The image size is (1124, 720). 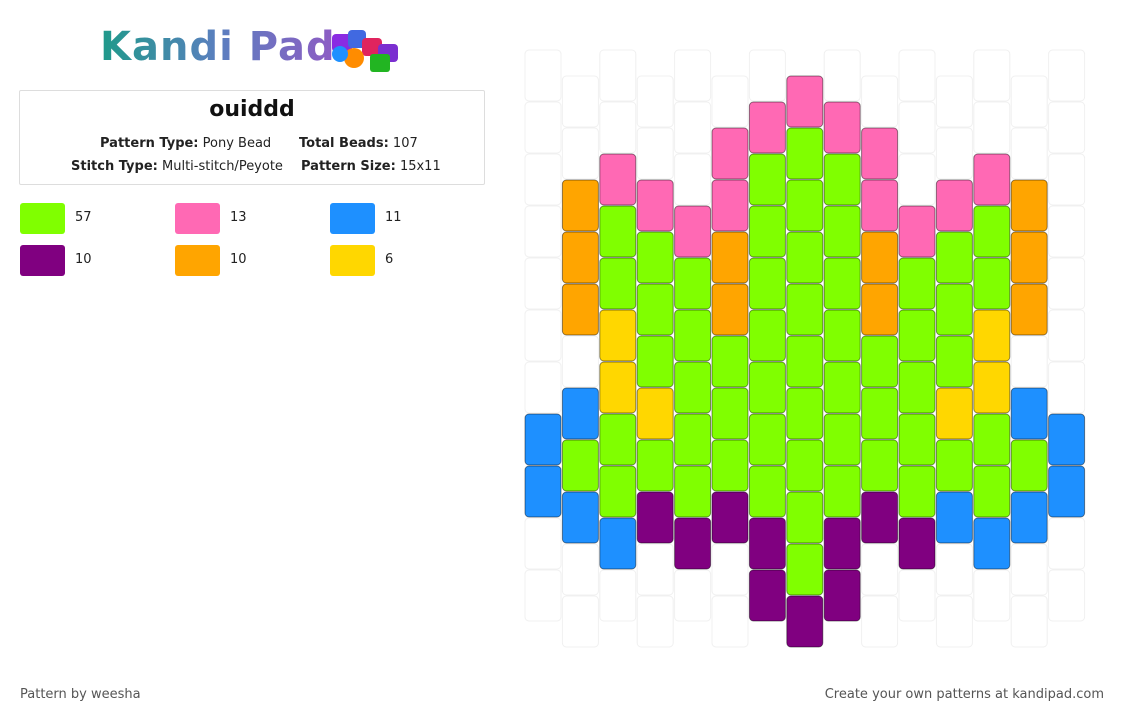 I want to click on value: Multi-stitch/Peyote, so click(x=222, y=166).